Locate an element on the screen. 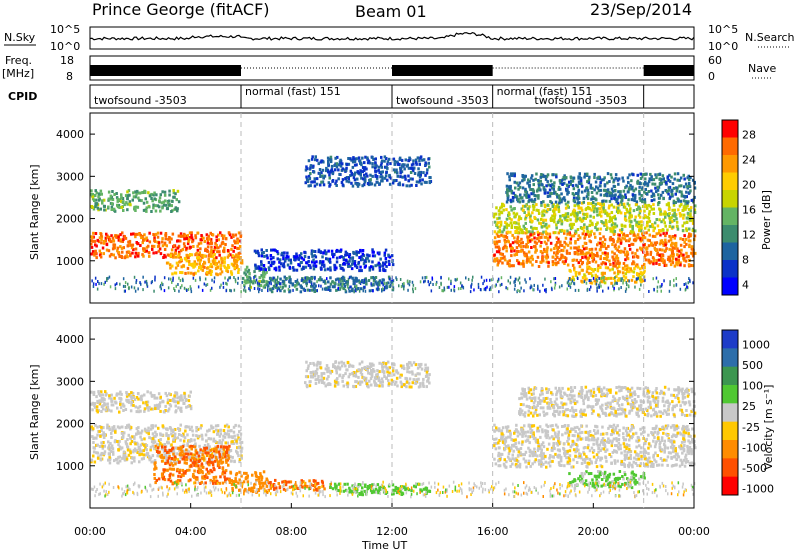 The width and height of the screenshot is (800, 558). nave-label: Nave is located at coordinates (762, 68).